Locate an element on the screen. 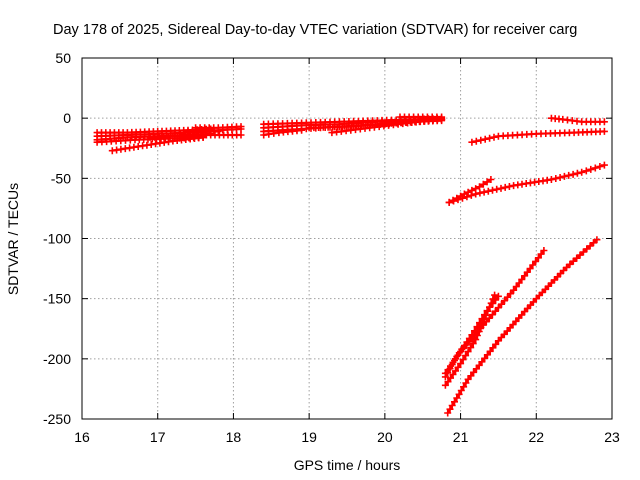 The height and width of the screenshot is (480, 640). series-line is located at coordinates (522, 326).